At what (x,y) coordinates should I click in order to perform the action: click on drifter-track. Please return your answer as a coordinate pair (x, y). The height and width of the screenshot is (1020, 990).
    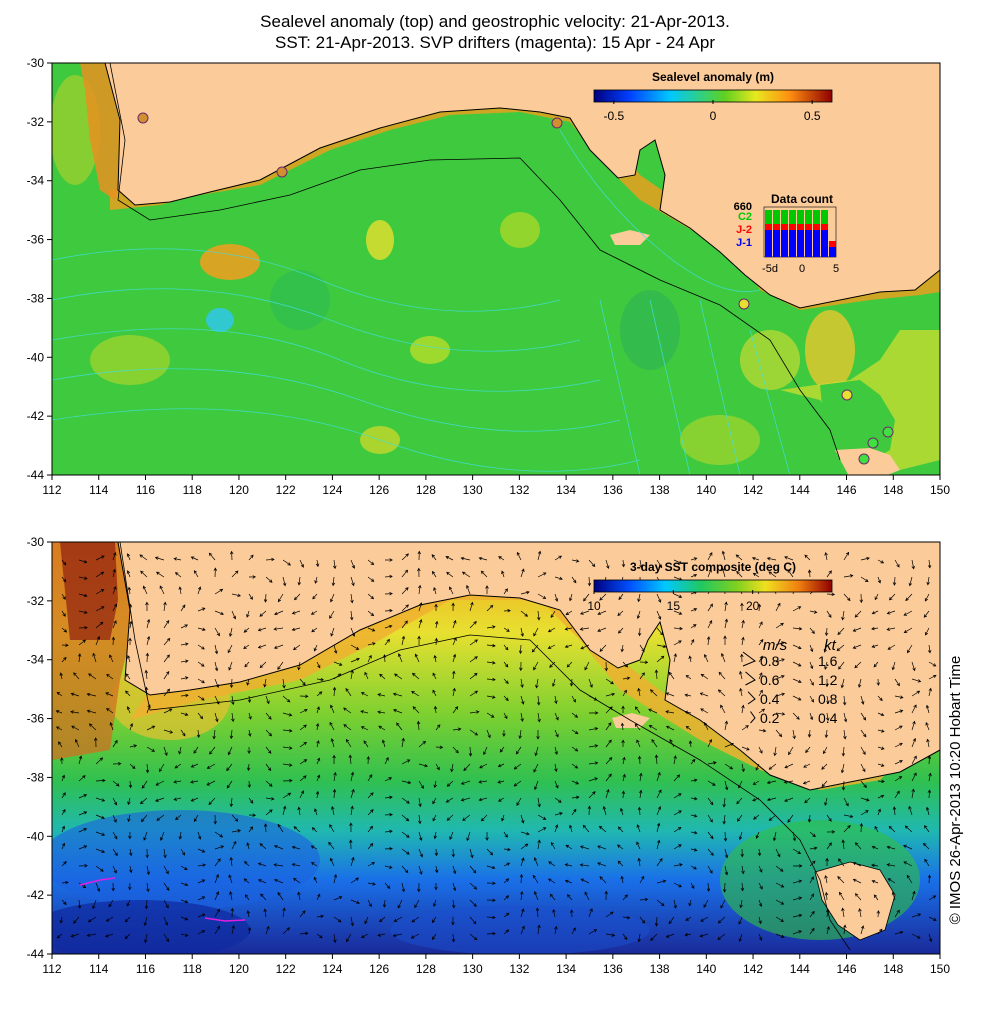
    Looking at the image, I should click on (97, 881).